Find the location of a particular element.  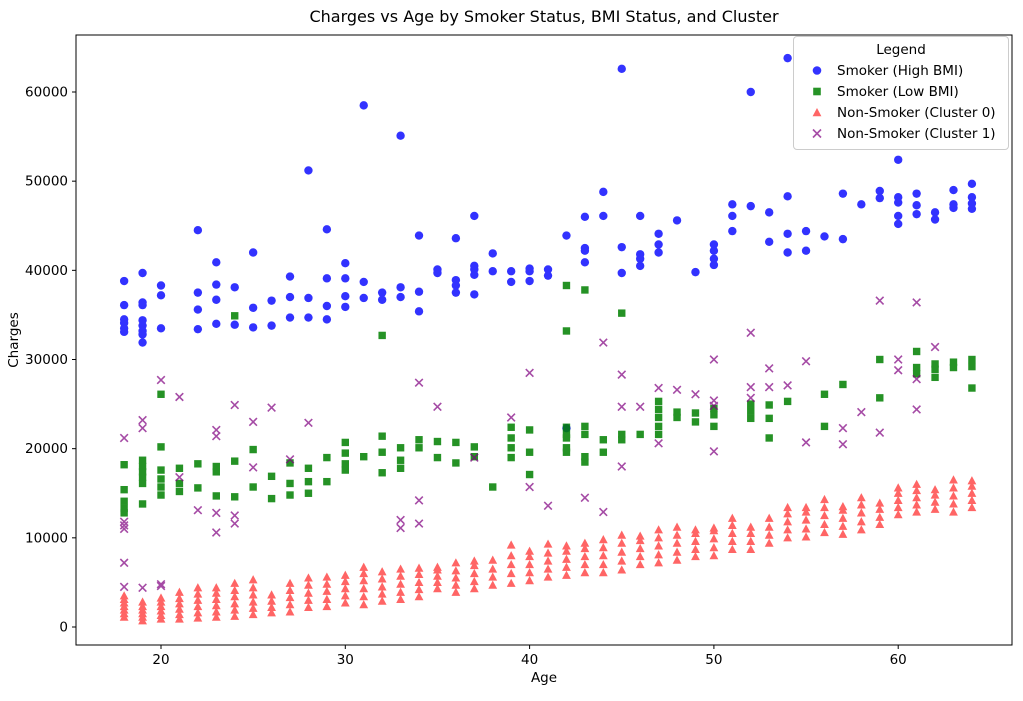

y-tick-label: 50000 is located at coordinates (46, 182).